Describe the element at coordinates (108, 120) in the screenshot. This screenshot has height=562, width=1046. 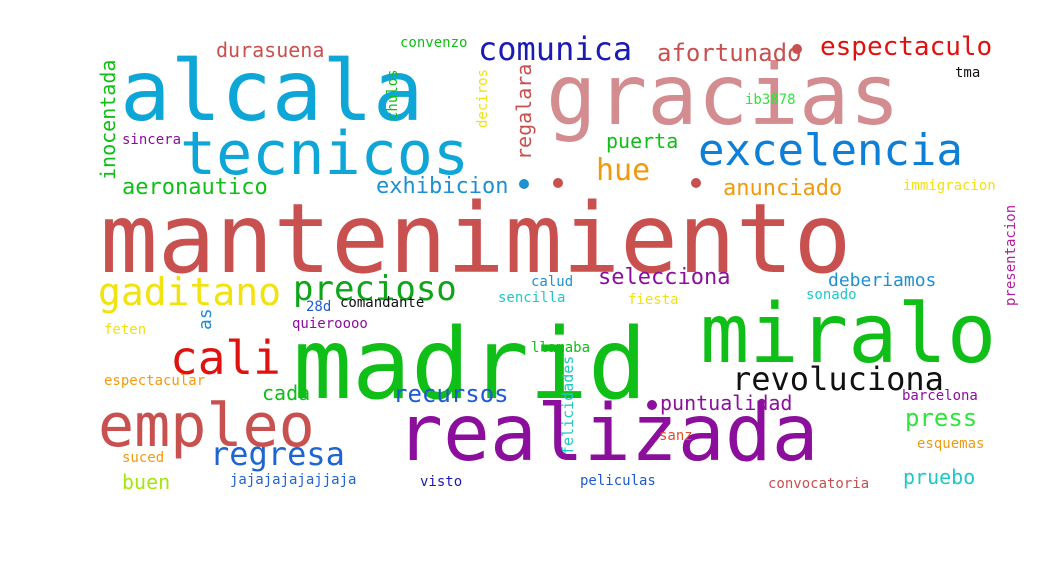
I see `cloud-word: inocentada` at that location.